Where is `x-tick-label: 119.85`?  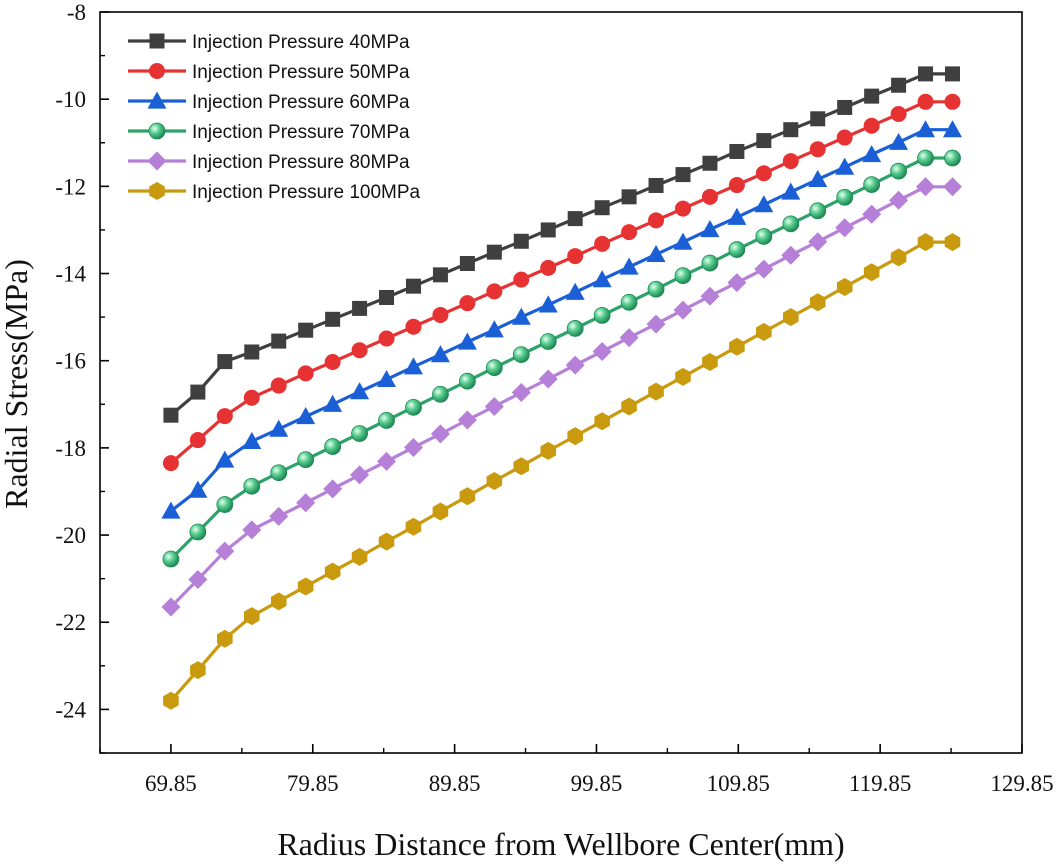 x-tick-label: 119.85 is located at coordinates (880, 783).